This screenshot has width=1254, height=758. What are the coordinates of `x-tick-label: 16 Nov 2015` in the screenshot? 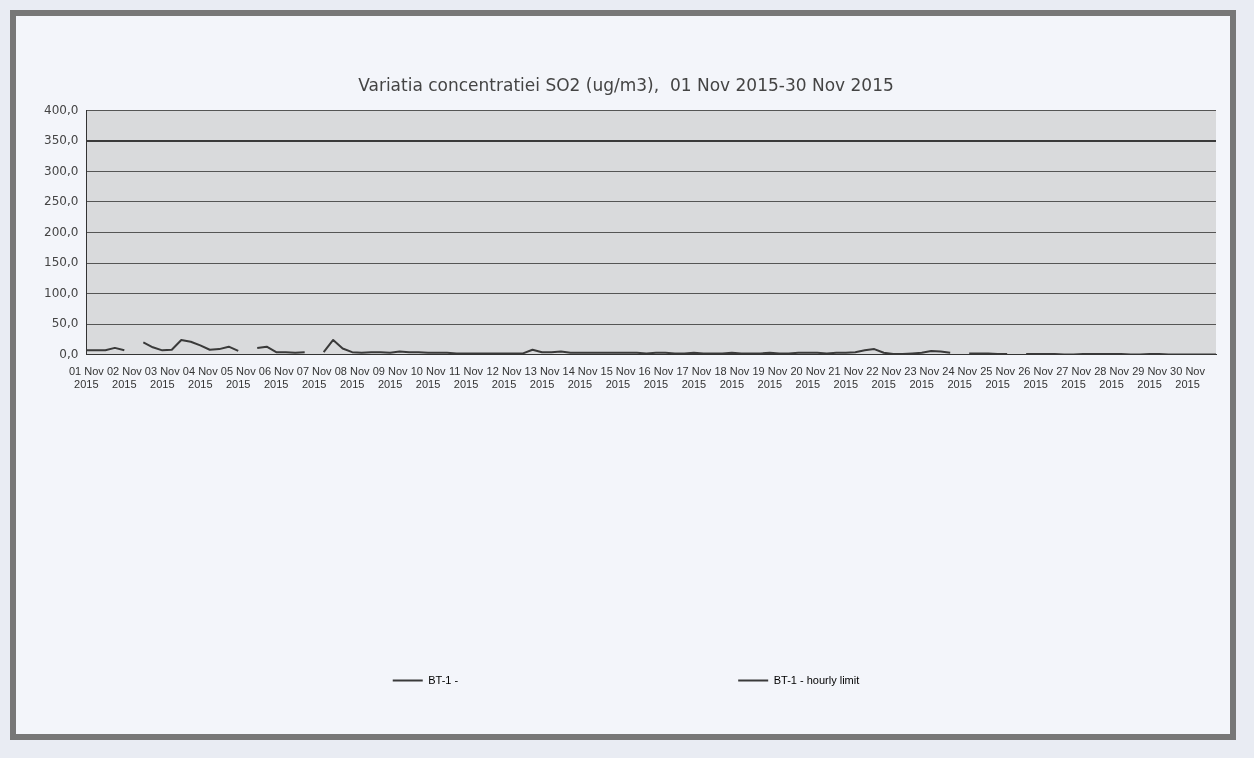 It's located at (656, 378).